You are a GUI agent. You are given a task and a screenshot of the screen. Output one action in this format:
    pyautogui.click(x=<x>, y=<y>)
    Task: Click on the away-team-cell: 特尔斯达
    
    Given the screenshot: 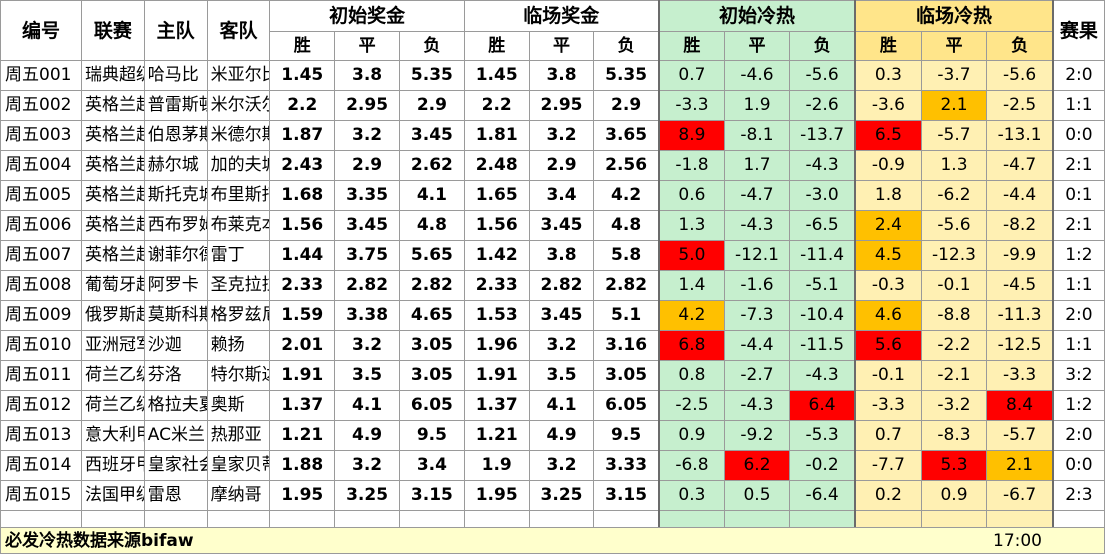 What is the action you would take?
    pyautogui.click(x=238, y=375)
    